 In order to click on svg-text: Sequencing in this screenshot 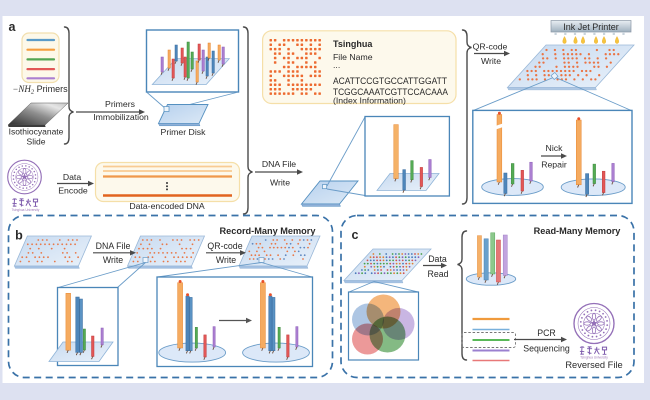, I will do `click(546, 349)`.